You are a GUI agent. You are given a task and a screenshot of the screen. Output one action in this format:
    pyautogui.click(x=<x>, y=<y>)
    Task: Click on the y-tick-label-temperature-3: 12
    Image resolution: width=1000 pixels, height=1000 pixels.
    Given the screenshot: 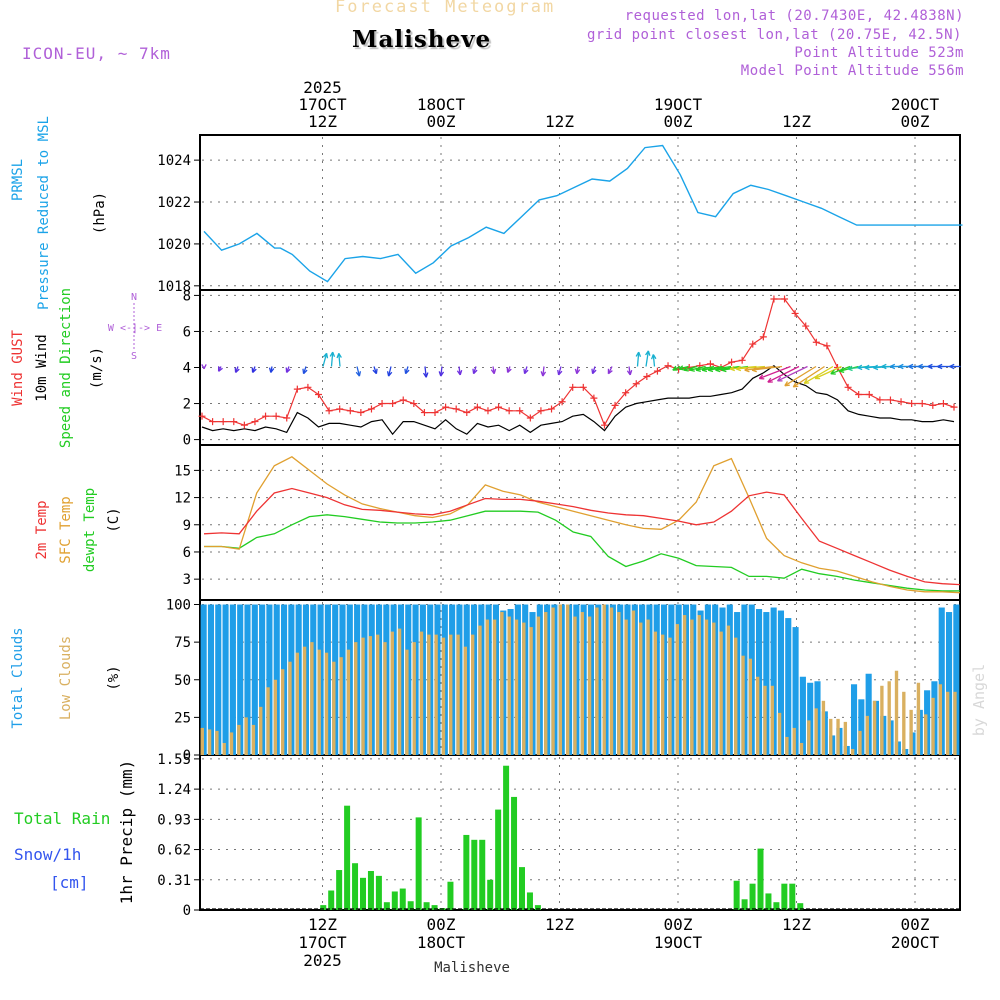 What is the action you would take?
    pyautogui.click(x=182, y=499)
    